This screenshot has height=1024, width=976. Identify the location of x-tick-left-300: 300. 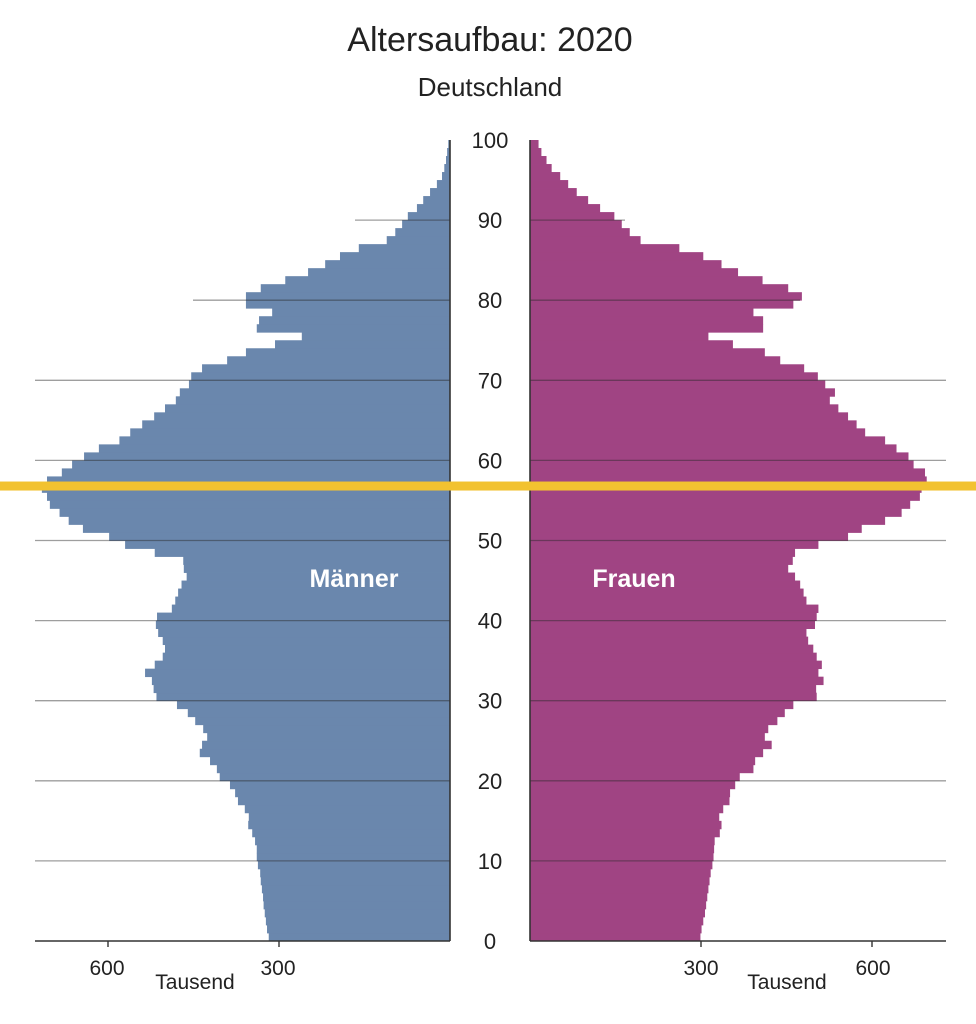
(277, 968).